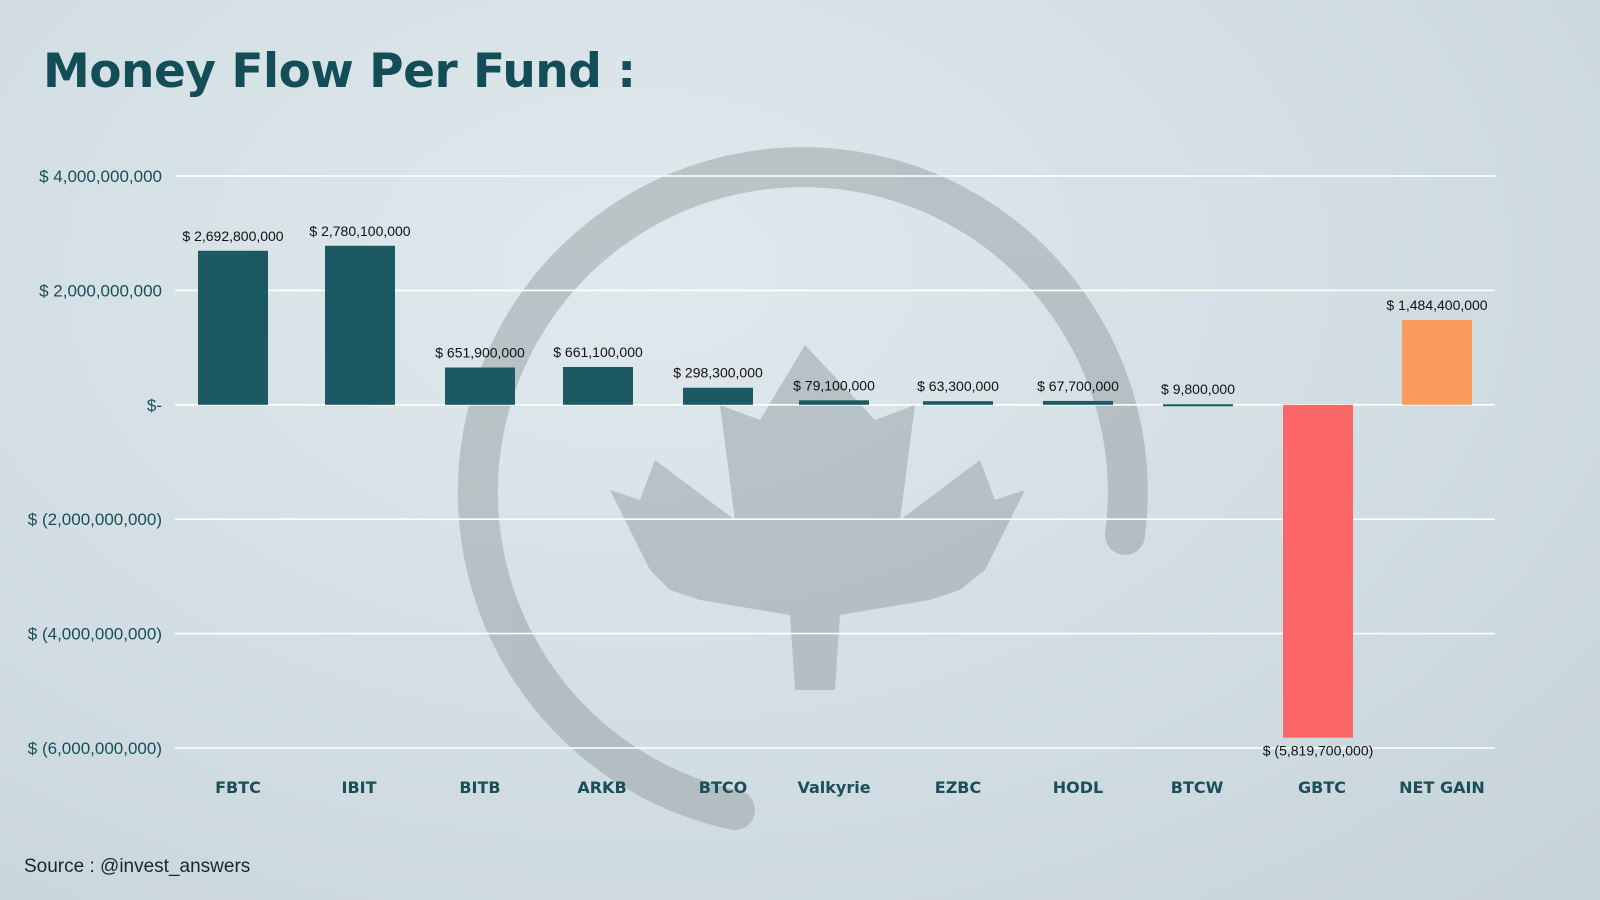 This screenshot has width=1600, height=900. Describe the element at coordinates (958, 403) in the screenshot. I see `bar-ezbc` at that location.